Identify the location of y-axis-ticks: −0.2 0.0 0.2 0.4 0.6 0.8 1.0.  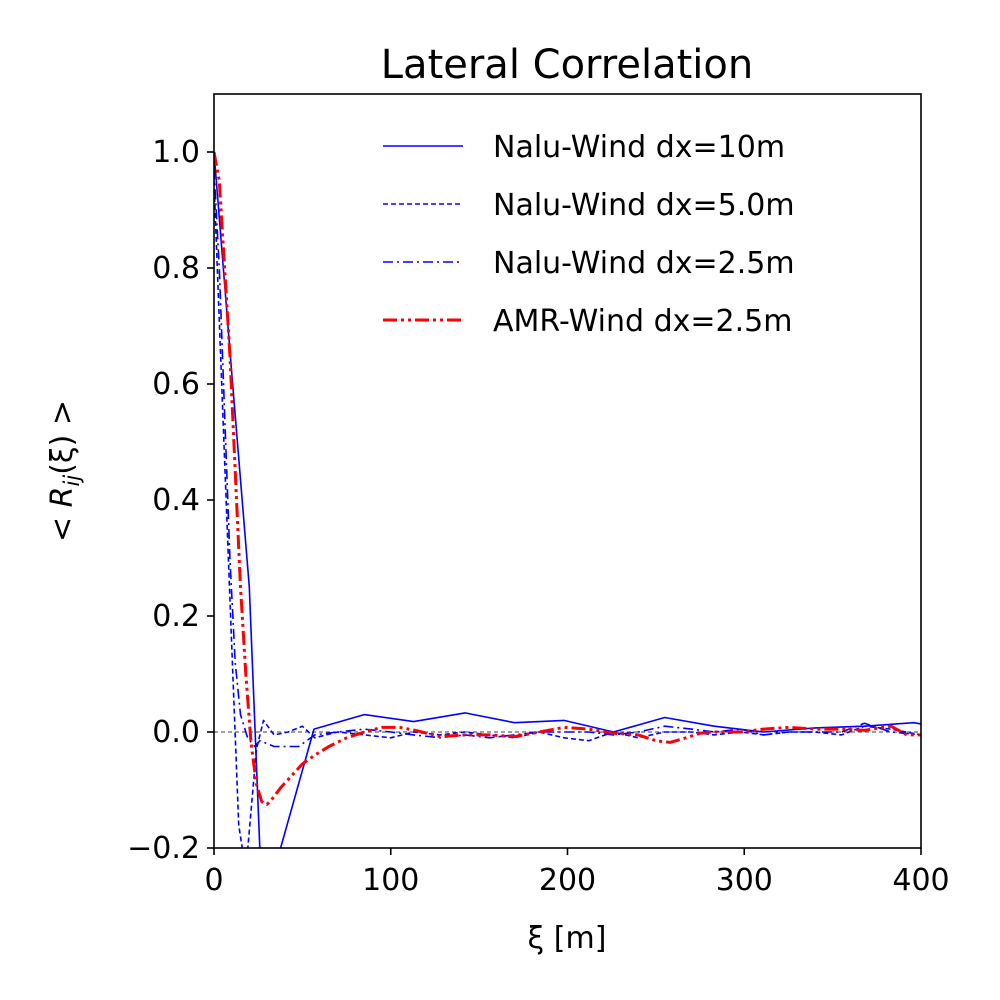
(170, 500).